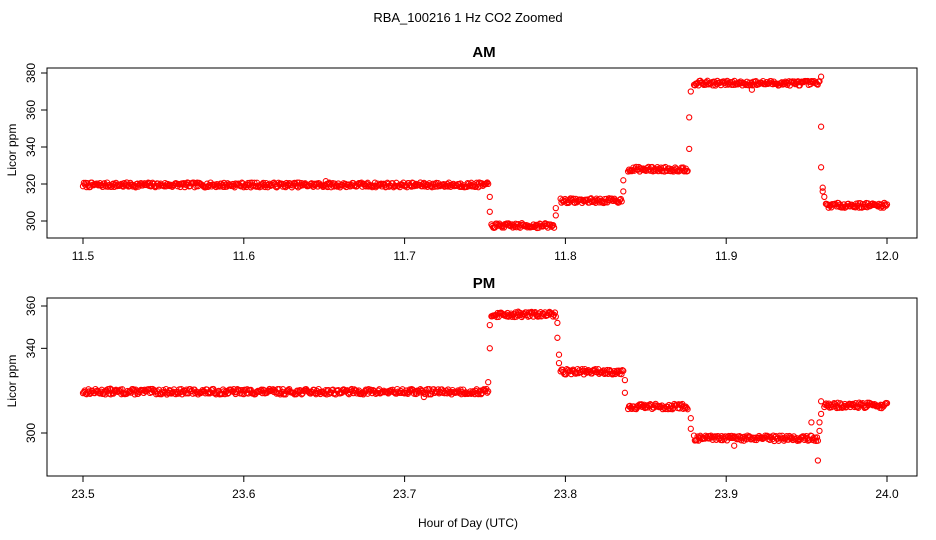  Describe the element at coordinates (244, 256) in the screenshot. I see `am-x-tick-label: 11.6` at that location.